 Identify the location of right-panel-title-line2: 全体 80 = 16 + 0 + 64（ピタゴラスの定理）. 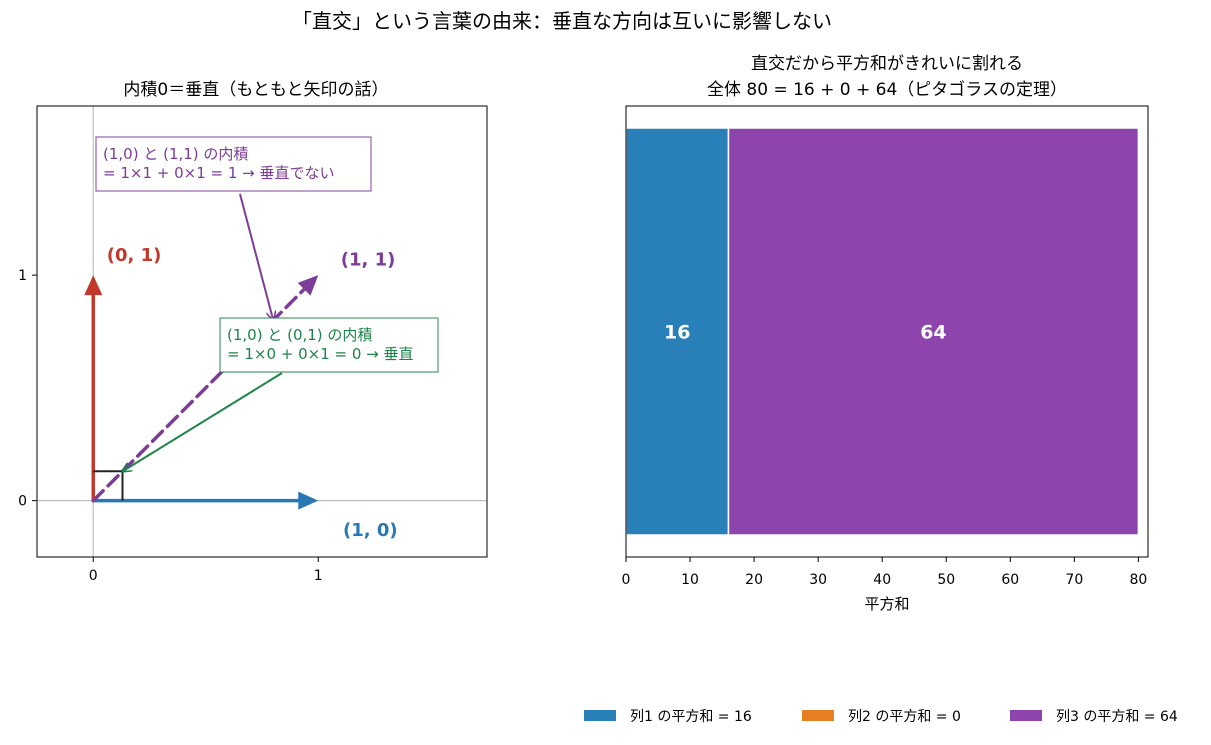
(887, 89).